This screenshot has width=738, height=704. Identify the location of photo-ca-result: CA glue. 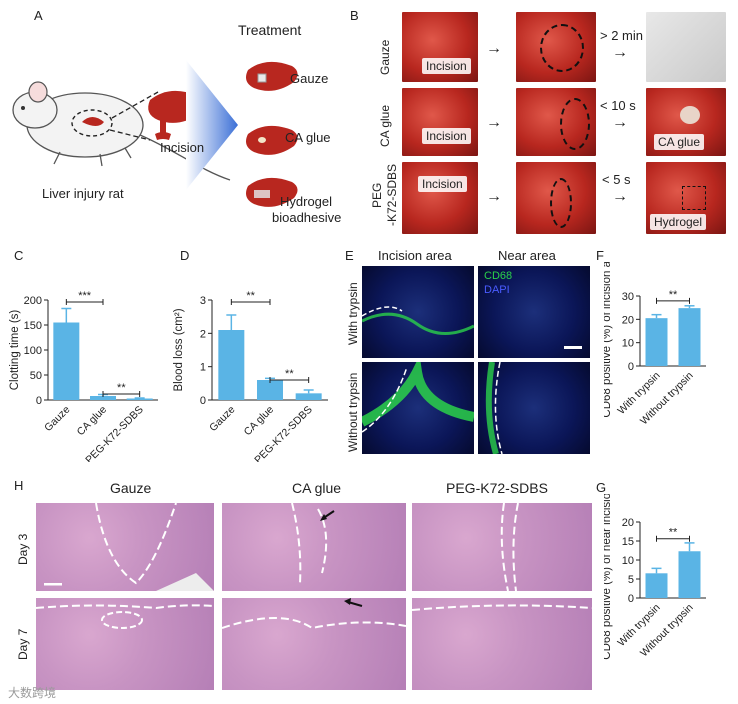
(686, 122).